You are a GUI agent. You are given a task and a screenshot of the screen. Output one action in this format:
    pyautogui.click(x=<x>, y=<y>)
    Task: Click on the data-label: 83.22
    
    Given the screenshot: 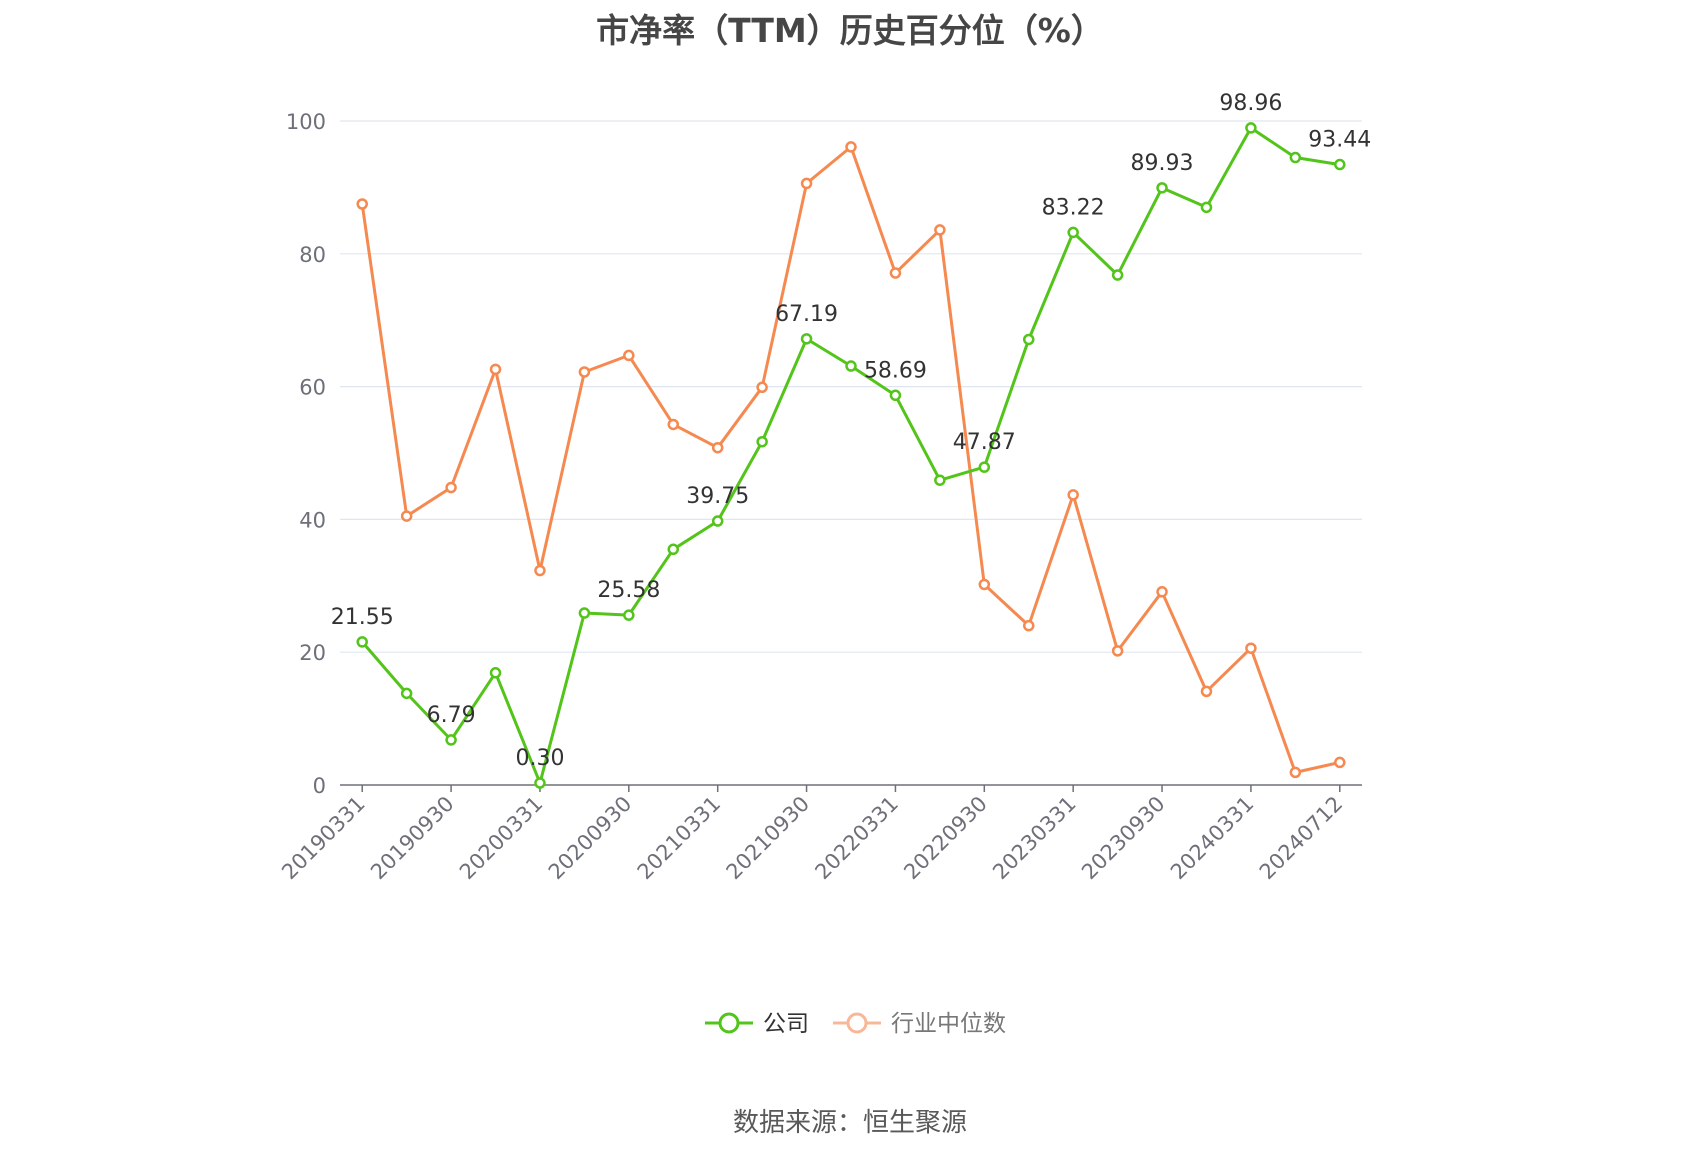 What is the action you would take?
    pyautogui.click(x=1073, y=207)
    